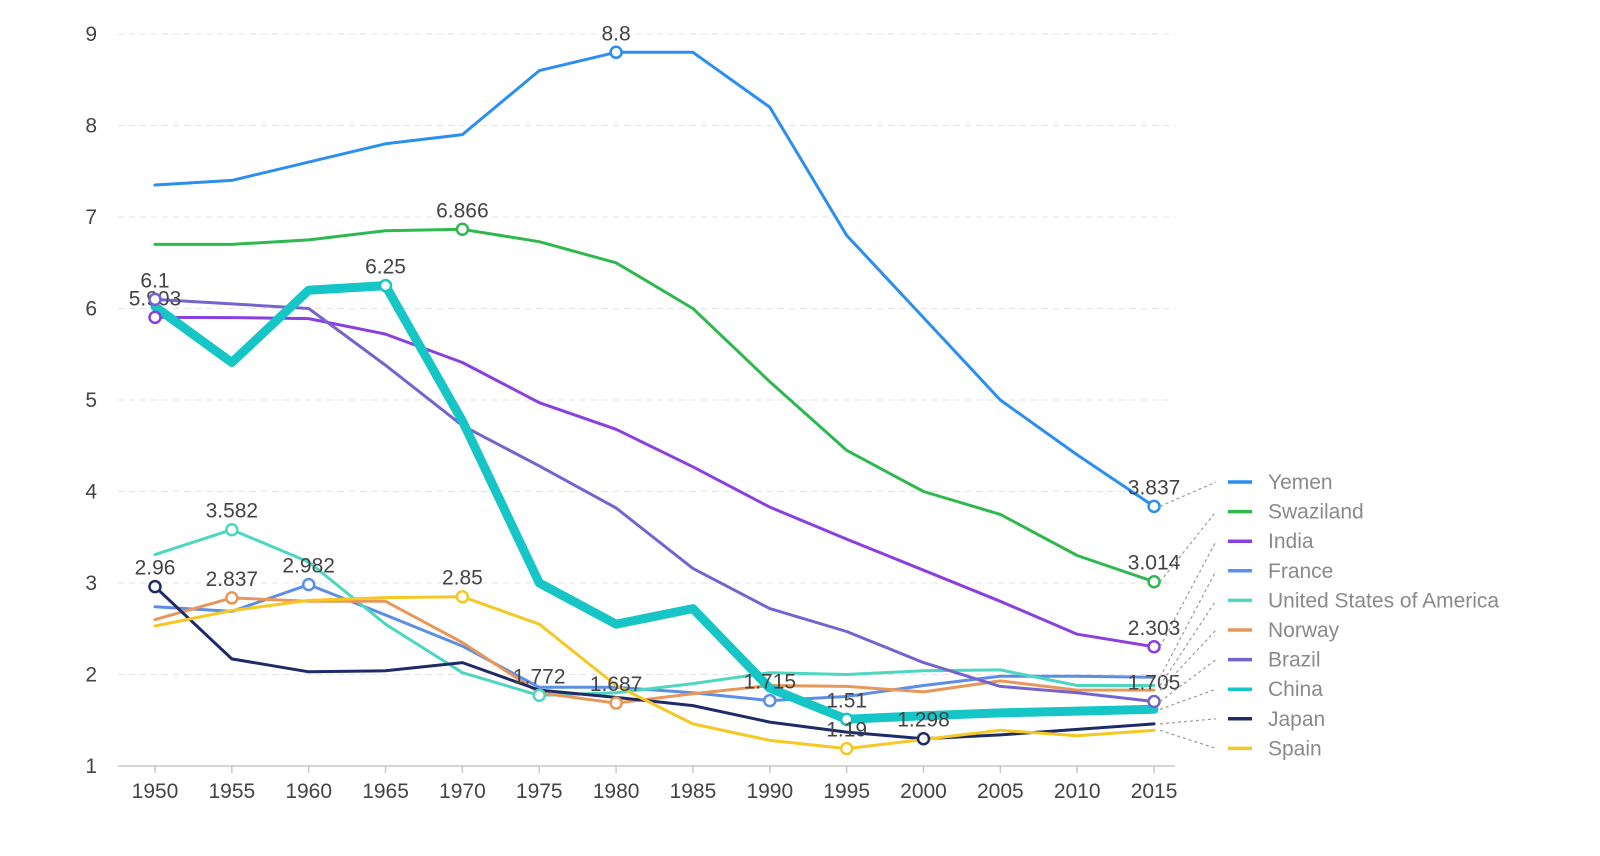 This screenshot has height=856, width=1600. Describe the element at coordinates (232, 511) in the screenshot. I see `data-label: 3.582` at that location.